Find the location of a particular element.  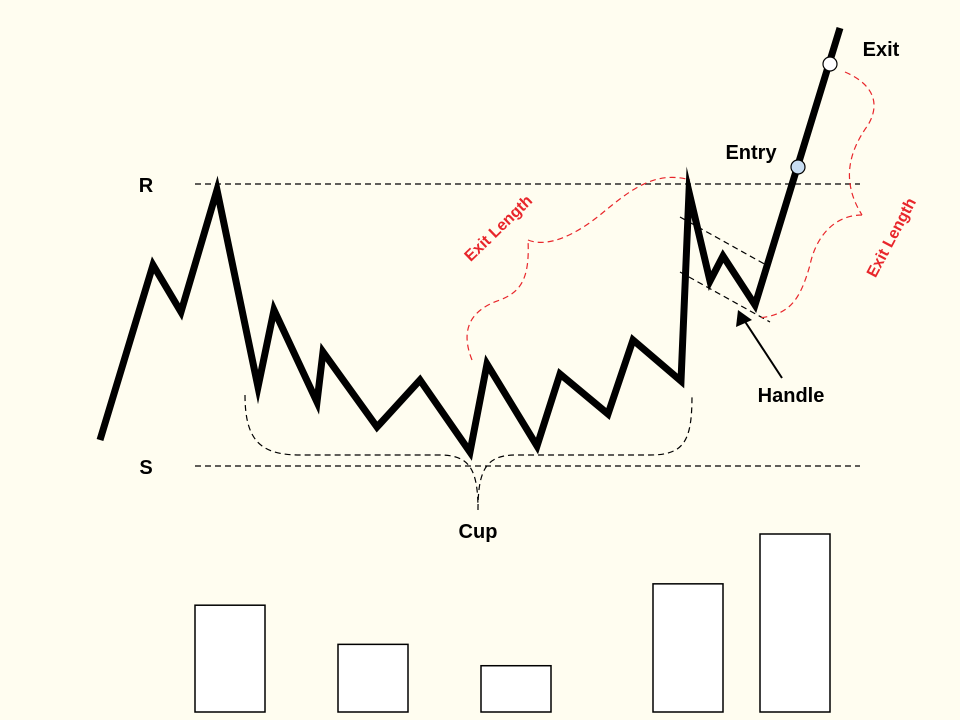

cup-brace is located at coordinates (468, 452).